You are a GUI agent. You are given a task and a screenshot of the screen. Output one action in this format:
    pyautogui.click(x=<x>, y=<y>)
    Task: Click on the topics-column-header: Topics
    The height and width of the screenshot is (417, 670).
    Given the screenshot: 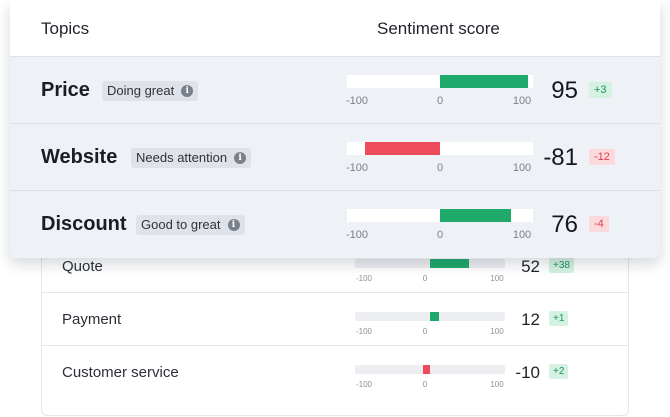 What is the action you would take?
    pyautogui.click(x=65, y=28)
    